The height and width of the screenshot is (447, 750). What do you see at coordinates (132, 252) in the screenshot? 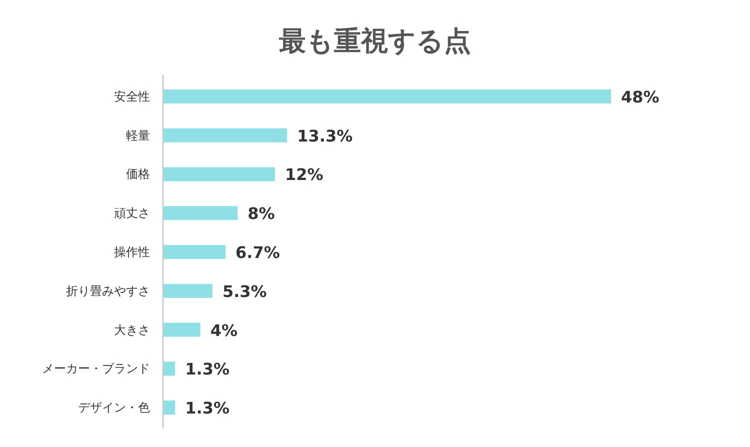
I see `y-tick-label: 操作性` at bounding box center [132, 252].